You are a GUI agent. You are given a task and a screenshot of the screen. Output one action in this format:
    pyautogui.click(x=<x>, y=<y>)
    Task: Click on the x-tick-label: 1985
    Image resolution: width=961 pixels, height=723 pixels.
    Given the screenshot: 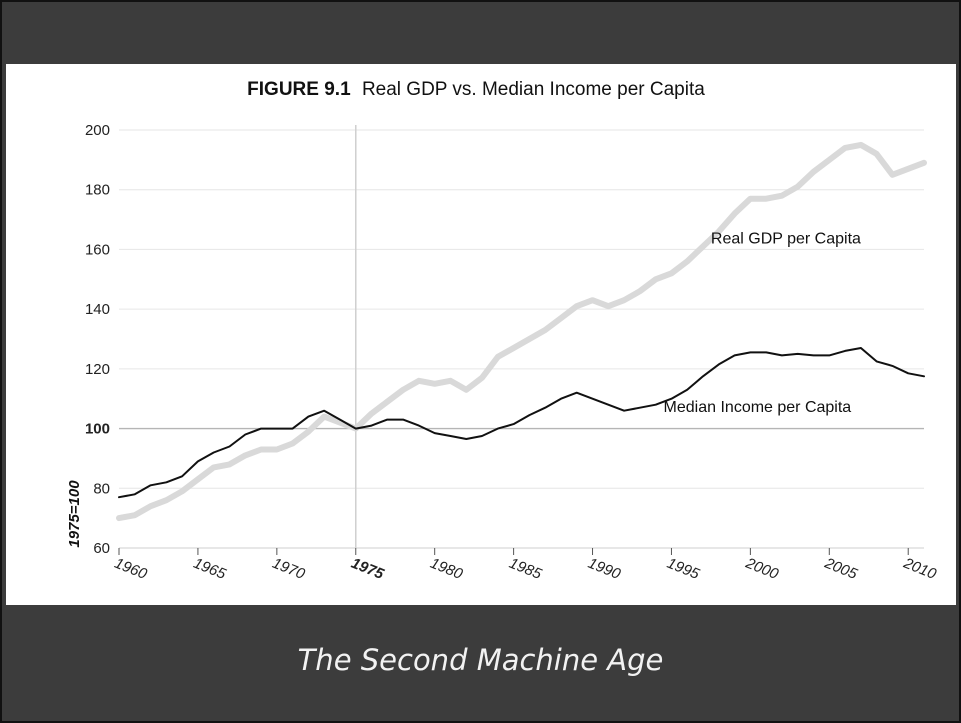 What is the action you would take?
    pyautogui.click(x=526, y=569)
    